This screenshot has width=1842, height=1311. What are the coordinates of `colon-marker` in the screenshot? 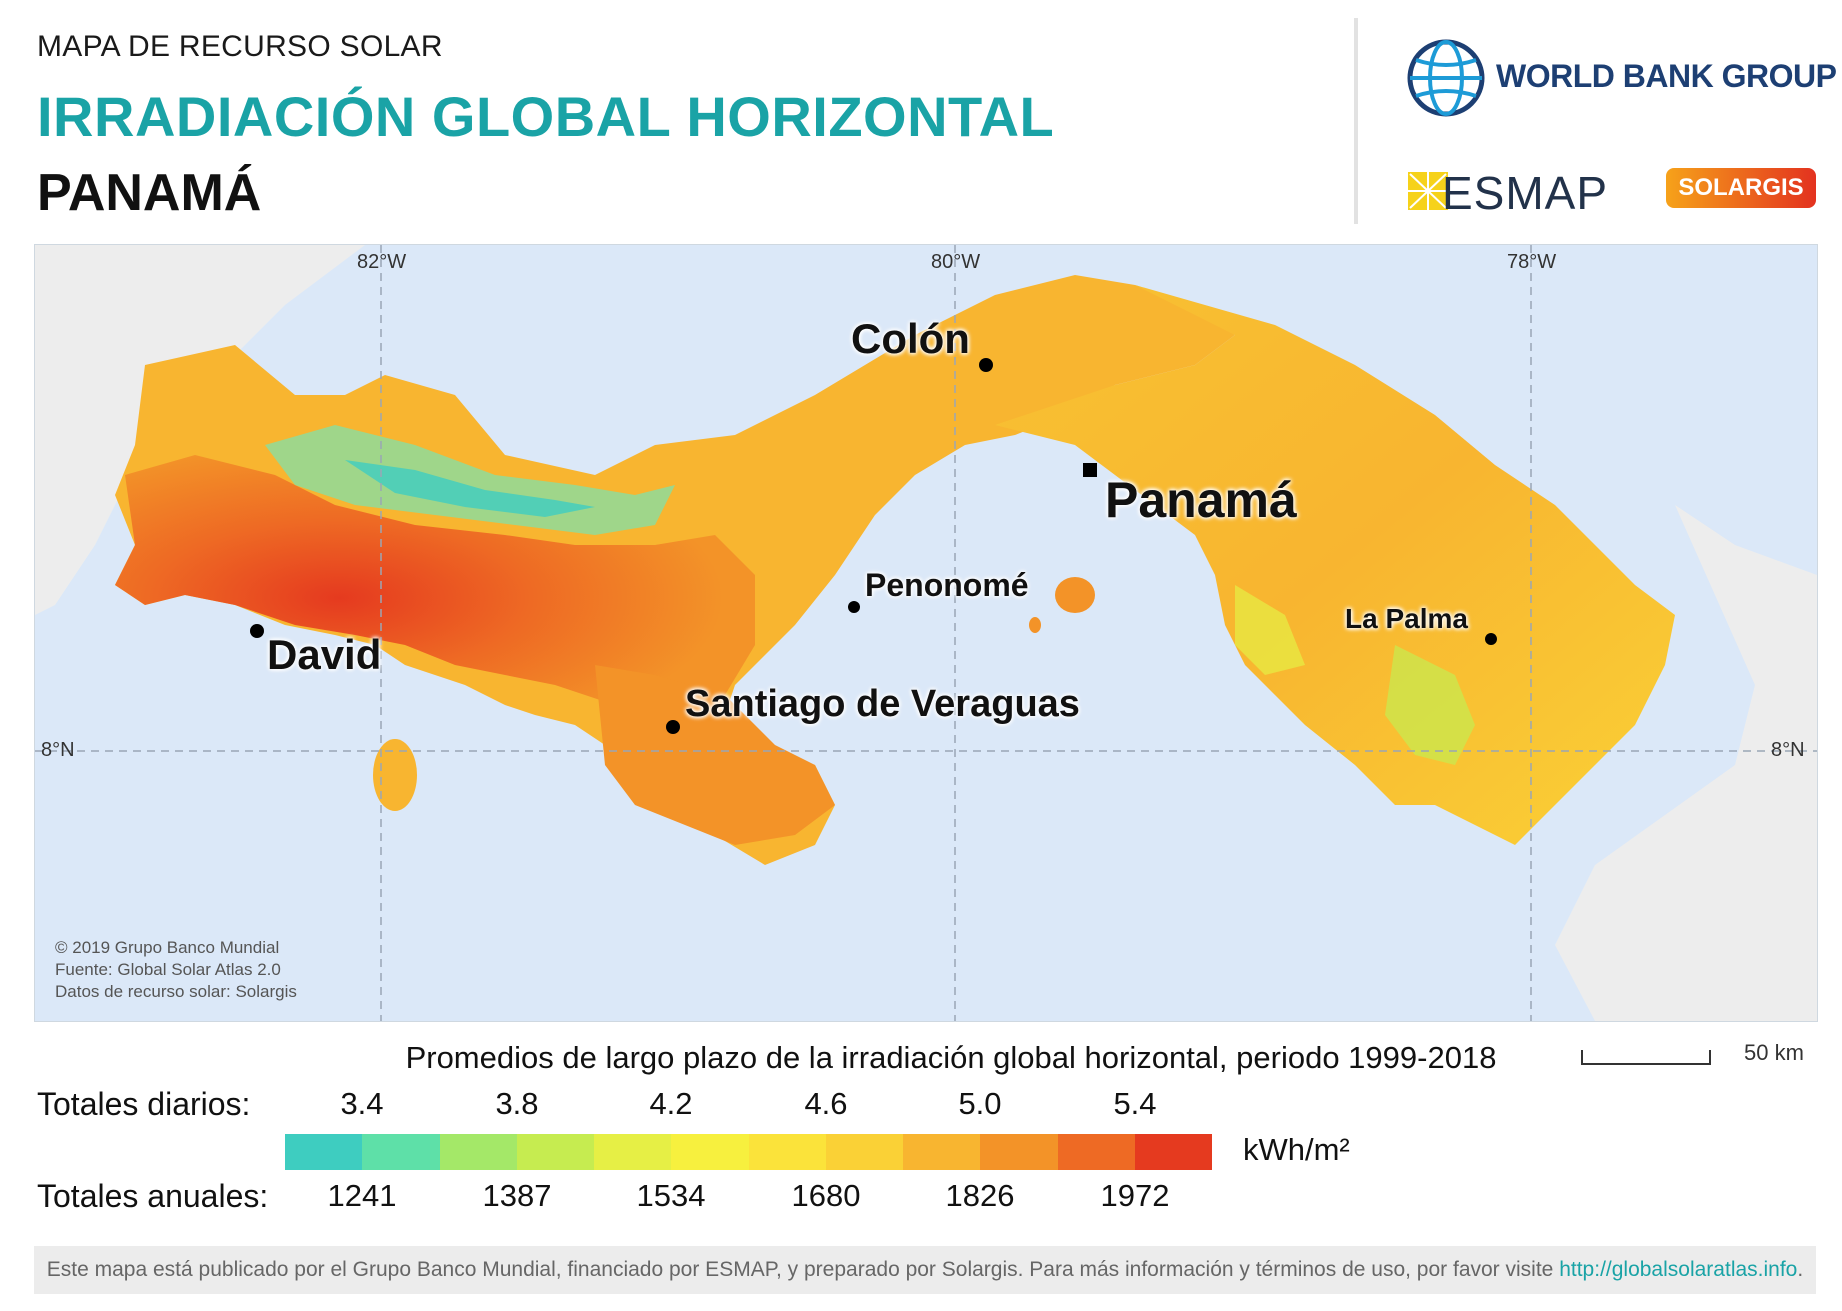 It's located at (986, 365).